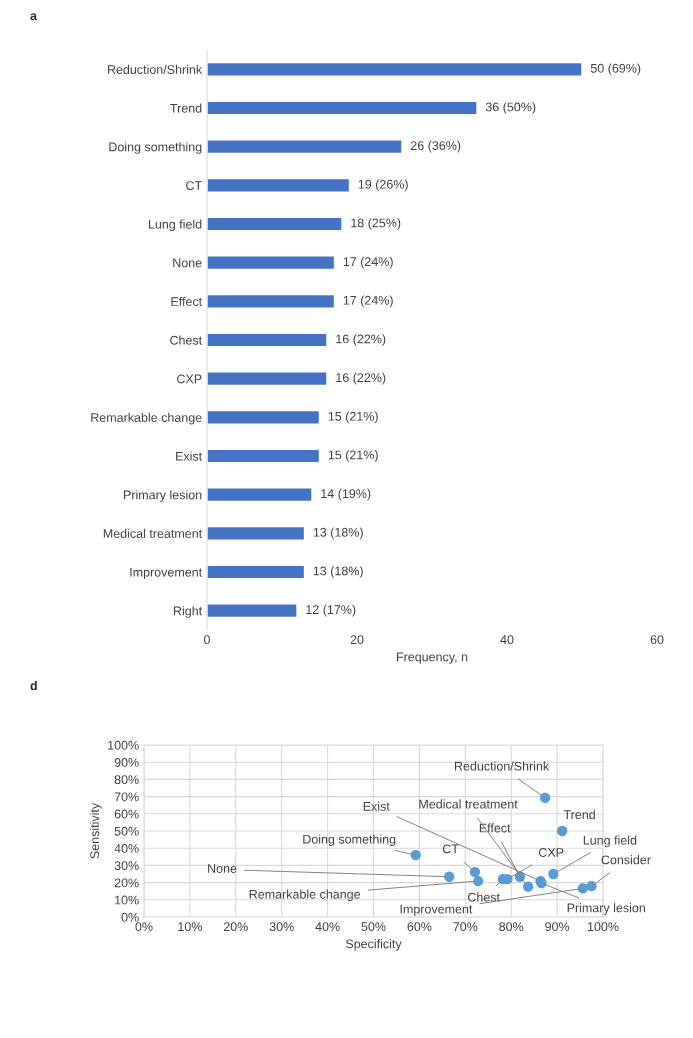  What do you see at coordinates (615, 69) in the screenshot?
I see `data-label: 50 (69%)` at bounding box center [615, 69].